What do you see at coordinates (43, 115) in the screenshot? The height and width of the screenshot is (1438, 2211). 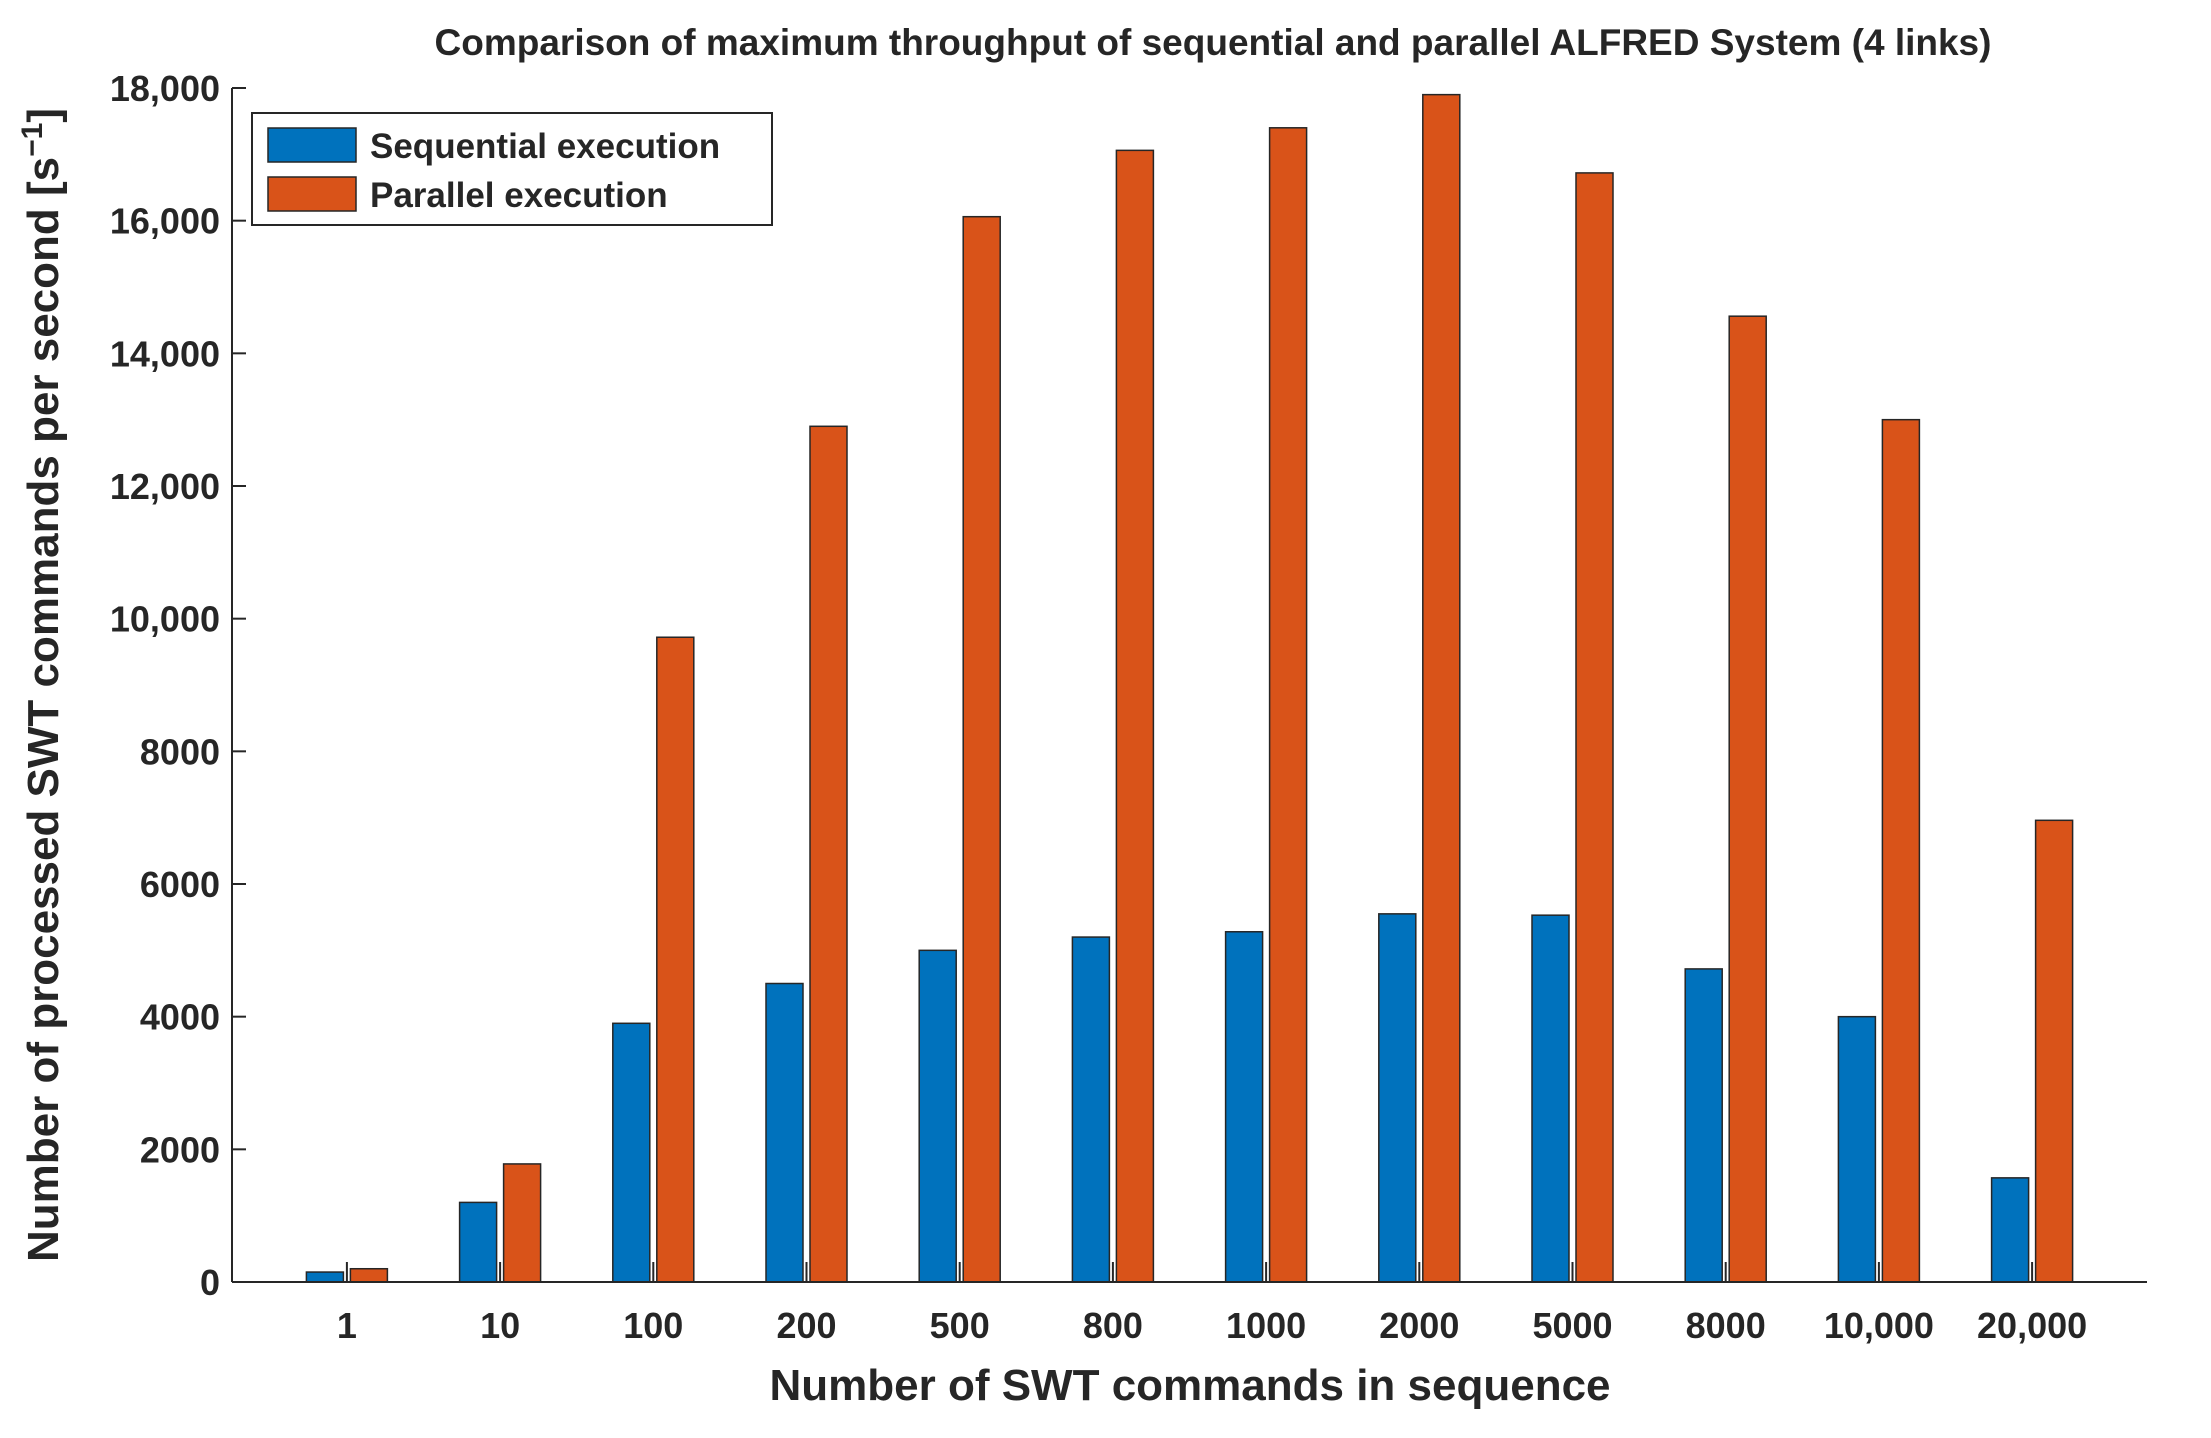 I see `y-axis-label-close: ]` at bounding box center [43, 115].